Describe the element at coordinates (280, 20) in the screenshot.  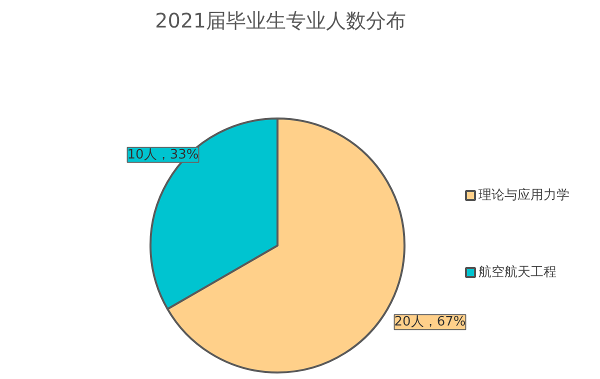
I see `chart-title: 2021届毕业生专业人数分布` at that location.